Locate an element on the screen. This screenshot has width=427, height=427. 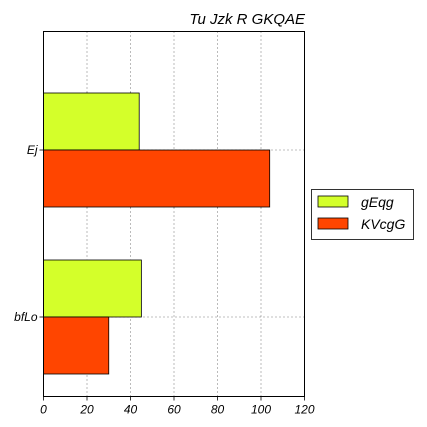
bar-KVcgG-bfLo is located at coordinates (76, 345).